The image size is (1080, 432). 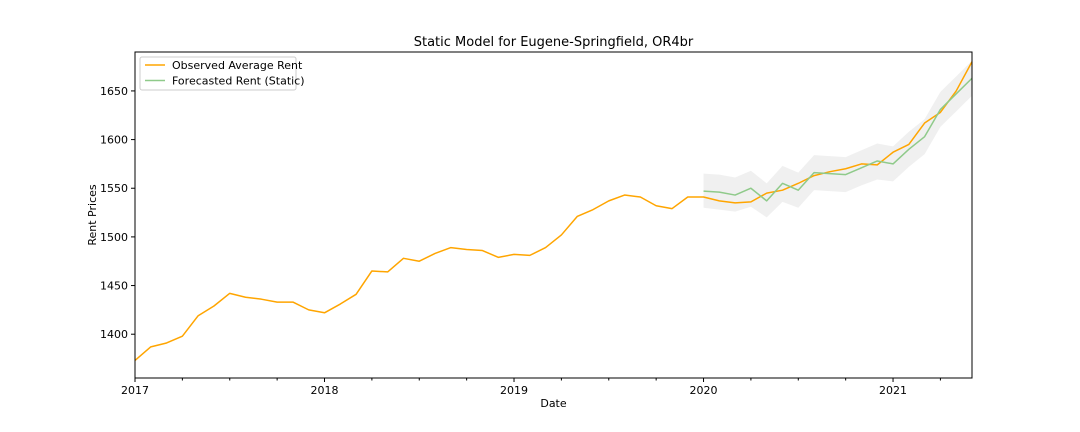 I want to click on x-tick-label: 2021, so click(x=893, y=390).